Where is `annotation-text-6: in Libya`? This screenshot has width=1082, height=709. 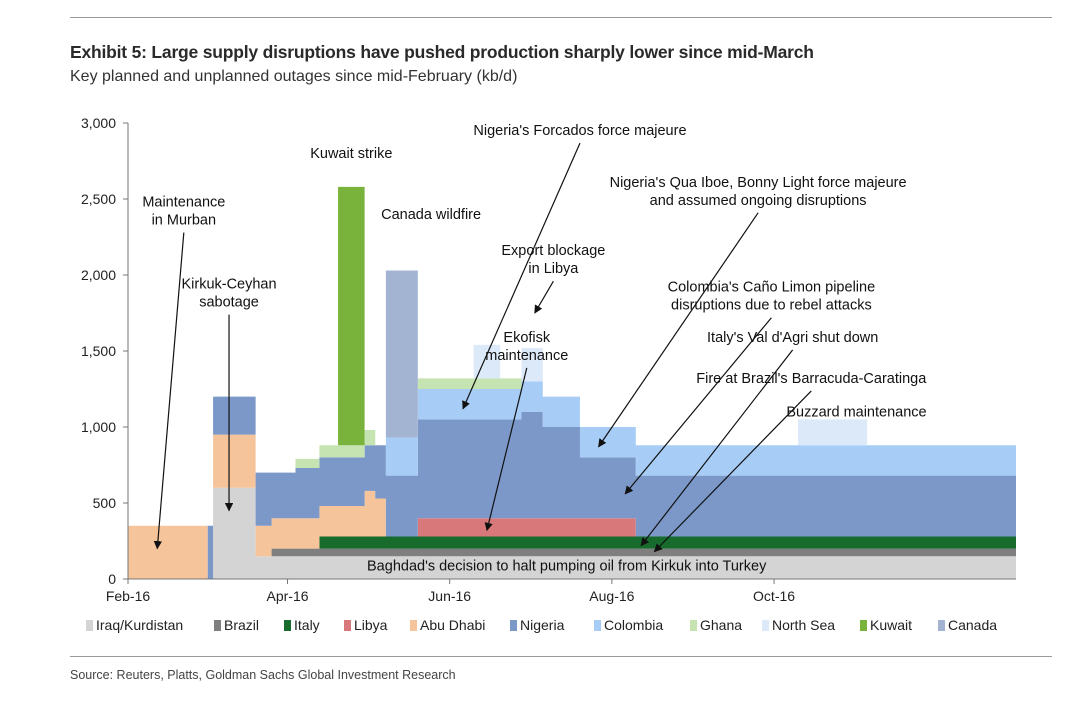 annotation-text-6: in Libya is located at coordinates (553, 269).